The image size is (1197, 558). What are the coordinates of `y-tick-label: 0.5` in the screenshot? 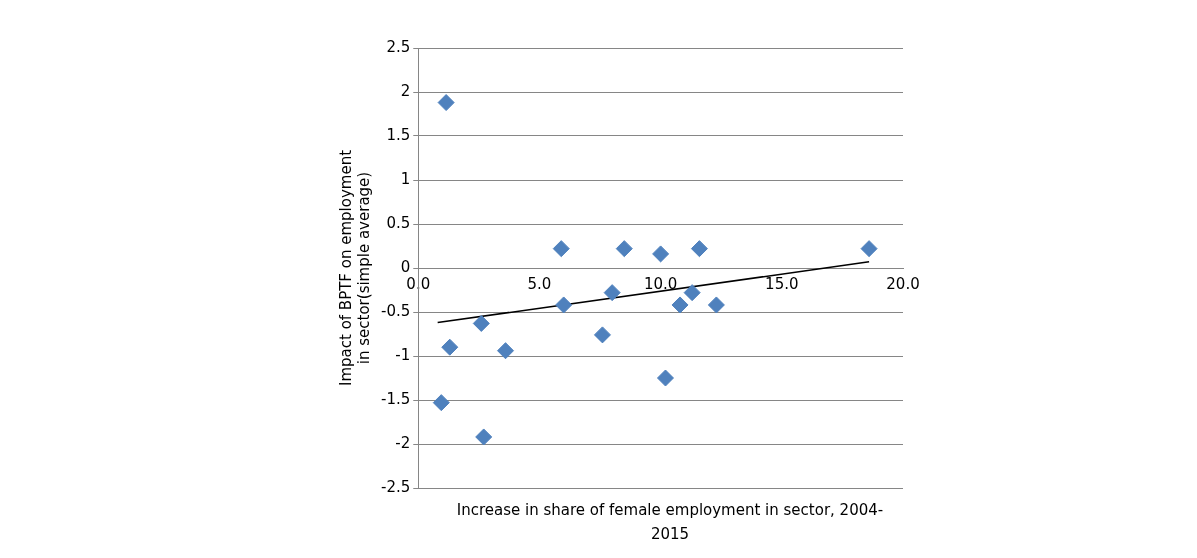 It's located at (398, 222).